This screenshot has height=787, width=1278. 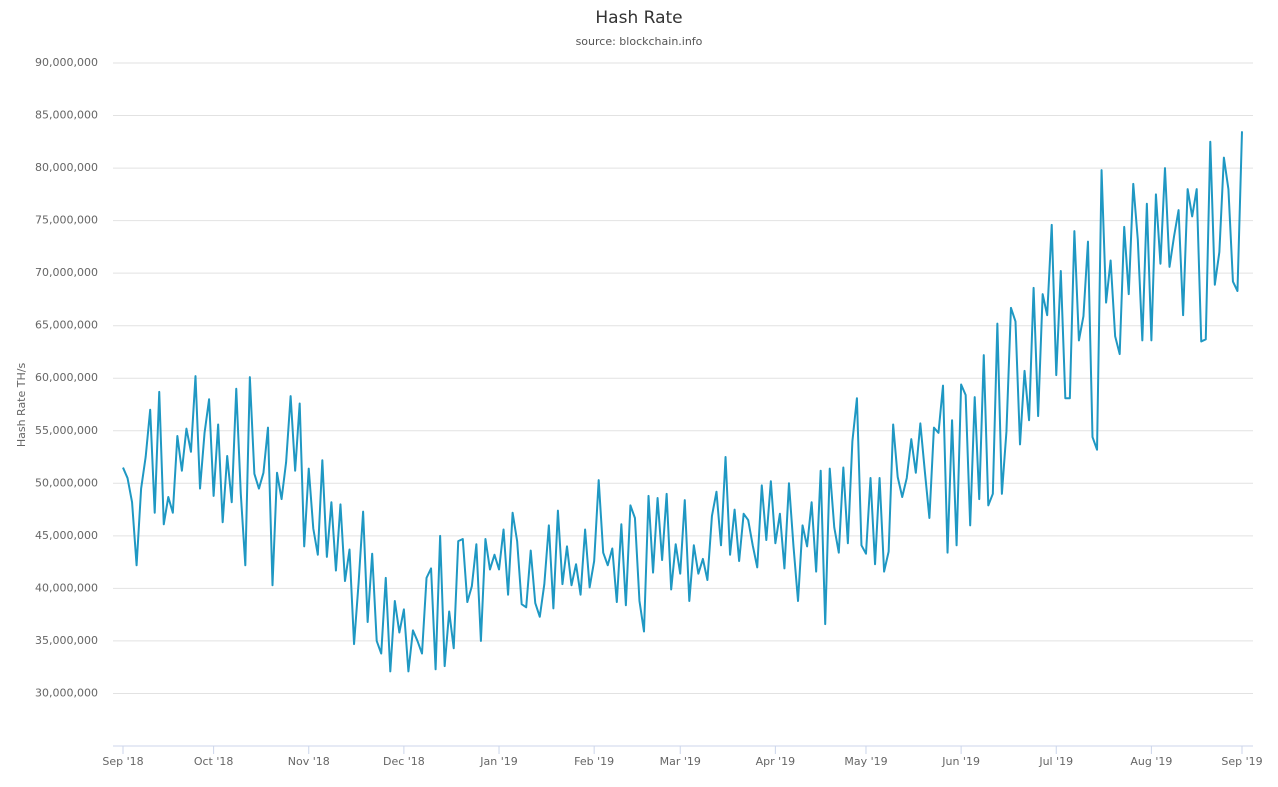 What do you see at coordinates (66, 377) in the screenshot?
I see `y-tick-label: 60,000,000` at bounding box center [66, 377].